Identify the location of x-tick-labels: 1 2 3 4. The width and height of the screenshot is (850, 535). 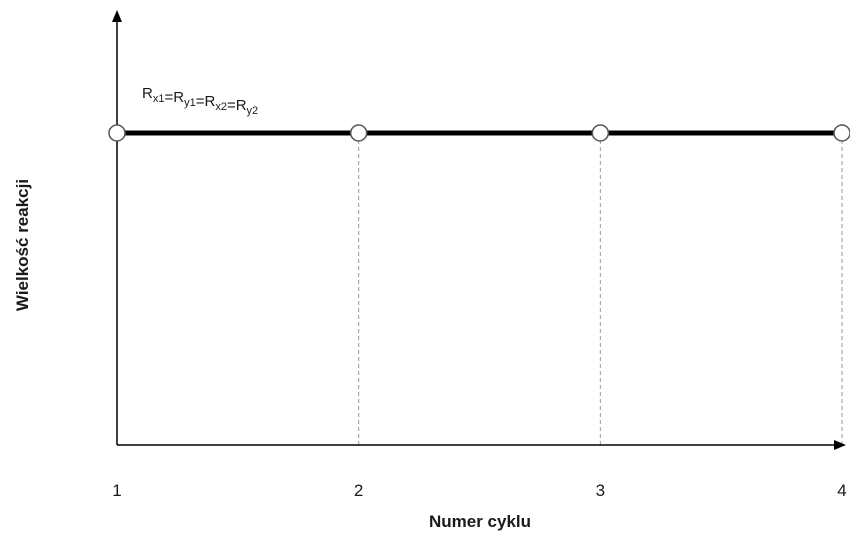
(479, 490).